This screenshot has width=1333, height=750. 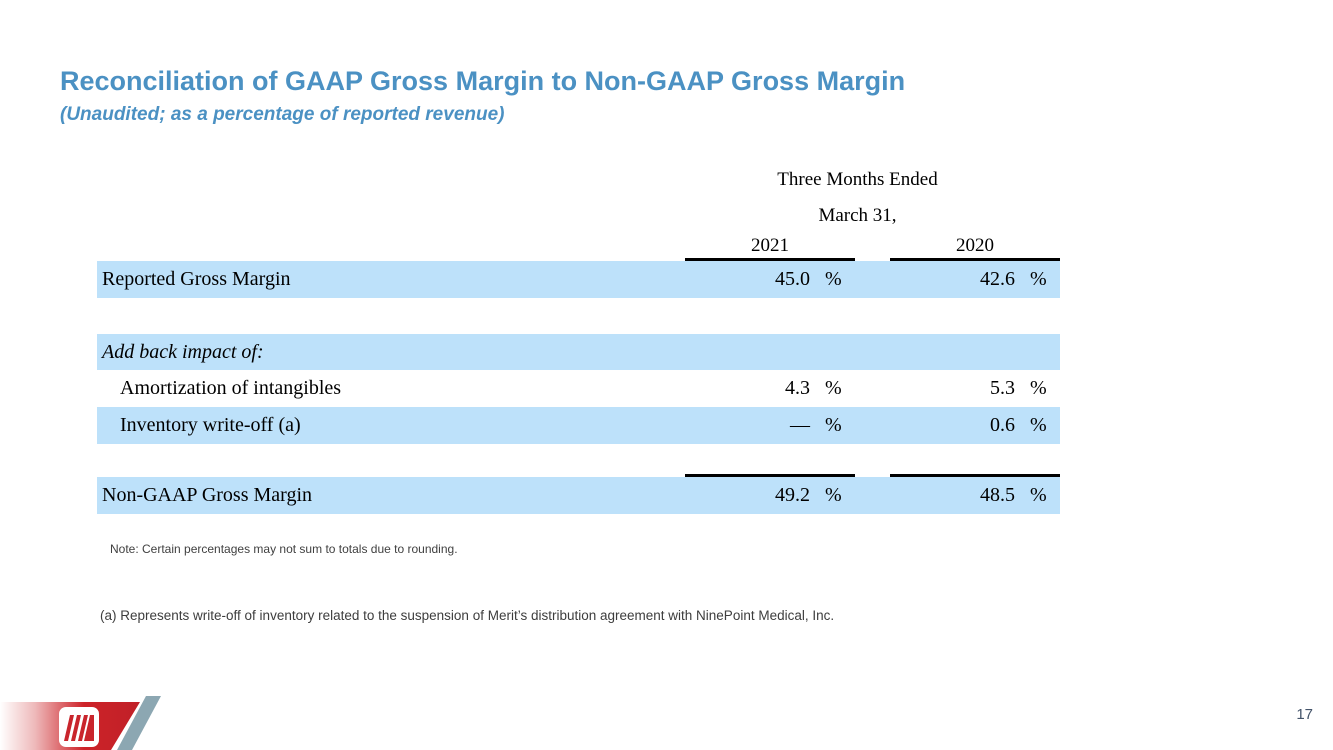 I want to click on value: 42.6, so click(x=997, y=279).